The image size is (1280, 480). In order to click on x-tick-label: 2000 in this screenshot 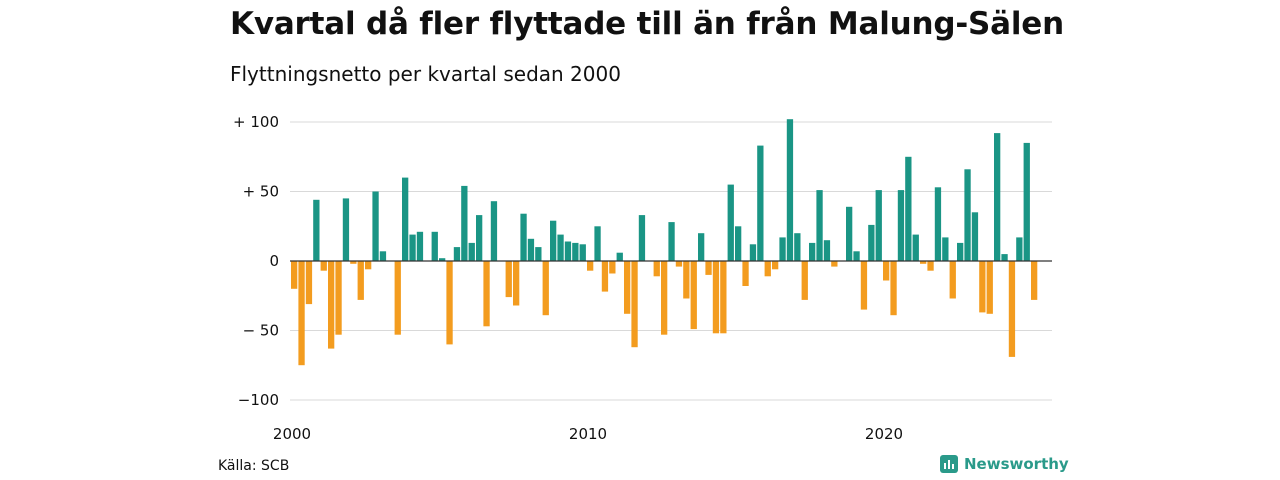, I will do `click(292, 434)`.